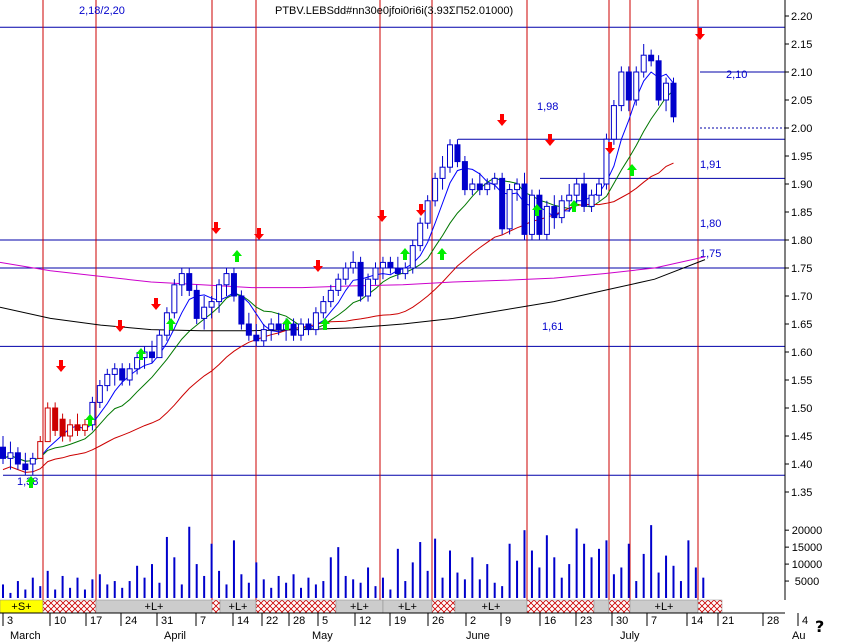  I want to click on ma-long-magenta-line, so click(353, 272).